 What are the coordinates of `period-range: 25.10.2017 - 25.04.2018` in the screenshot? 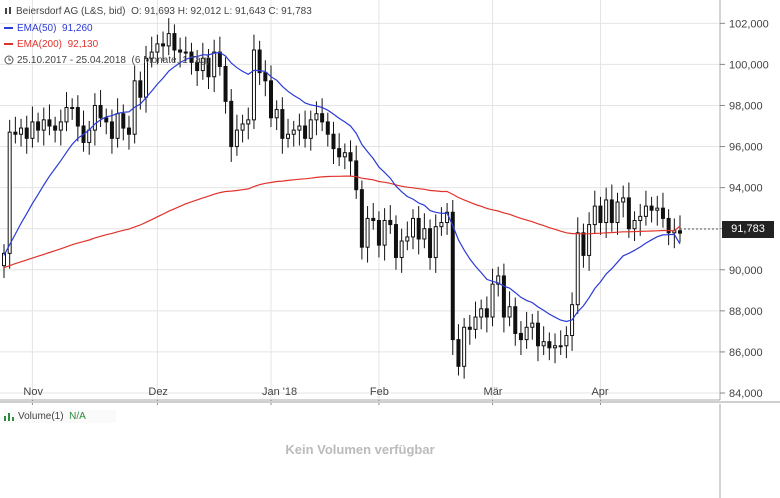 It's located at (71, 60).